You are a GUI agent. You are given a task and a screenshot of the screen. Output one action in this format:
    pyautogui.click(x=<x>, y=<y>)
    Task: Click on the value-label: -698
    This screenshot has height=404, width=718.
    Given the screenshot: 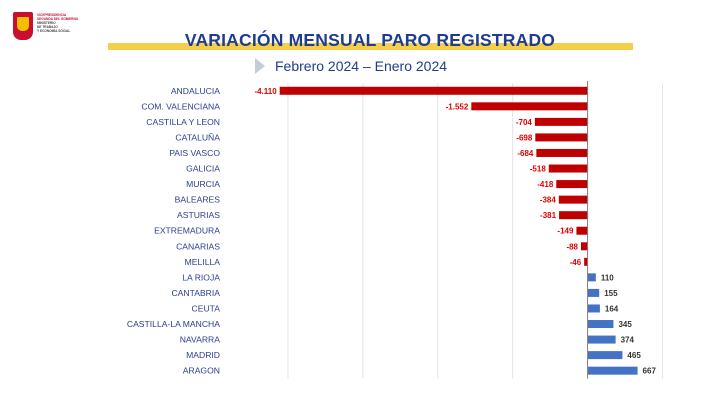 What is the action you would take?
    pyautogui.click(x=524, y=137)
    